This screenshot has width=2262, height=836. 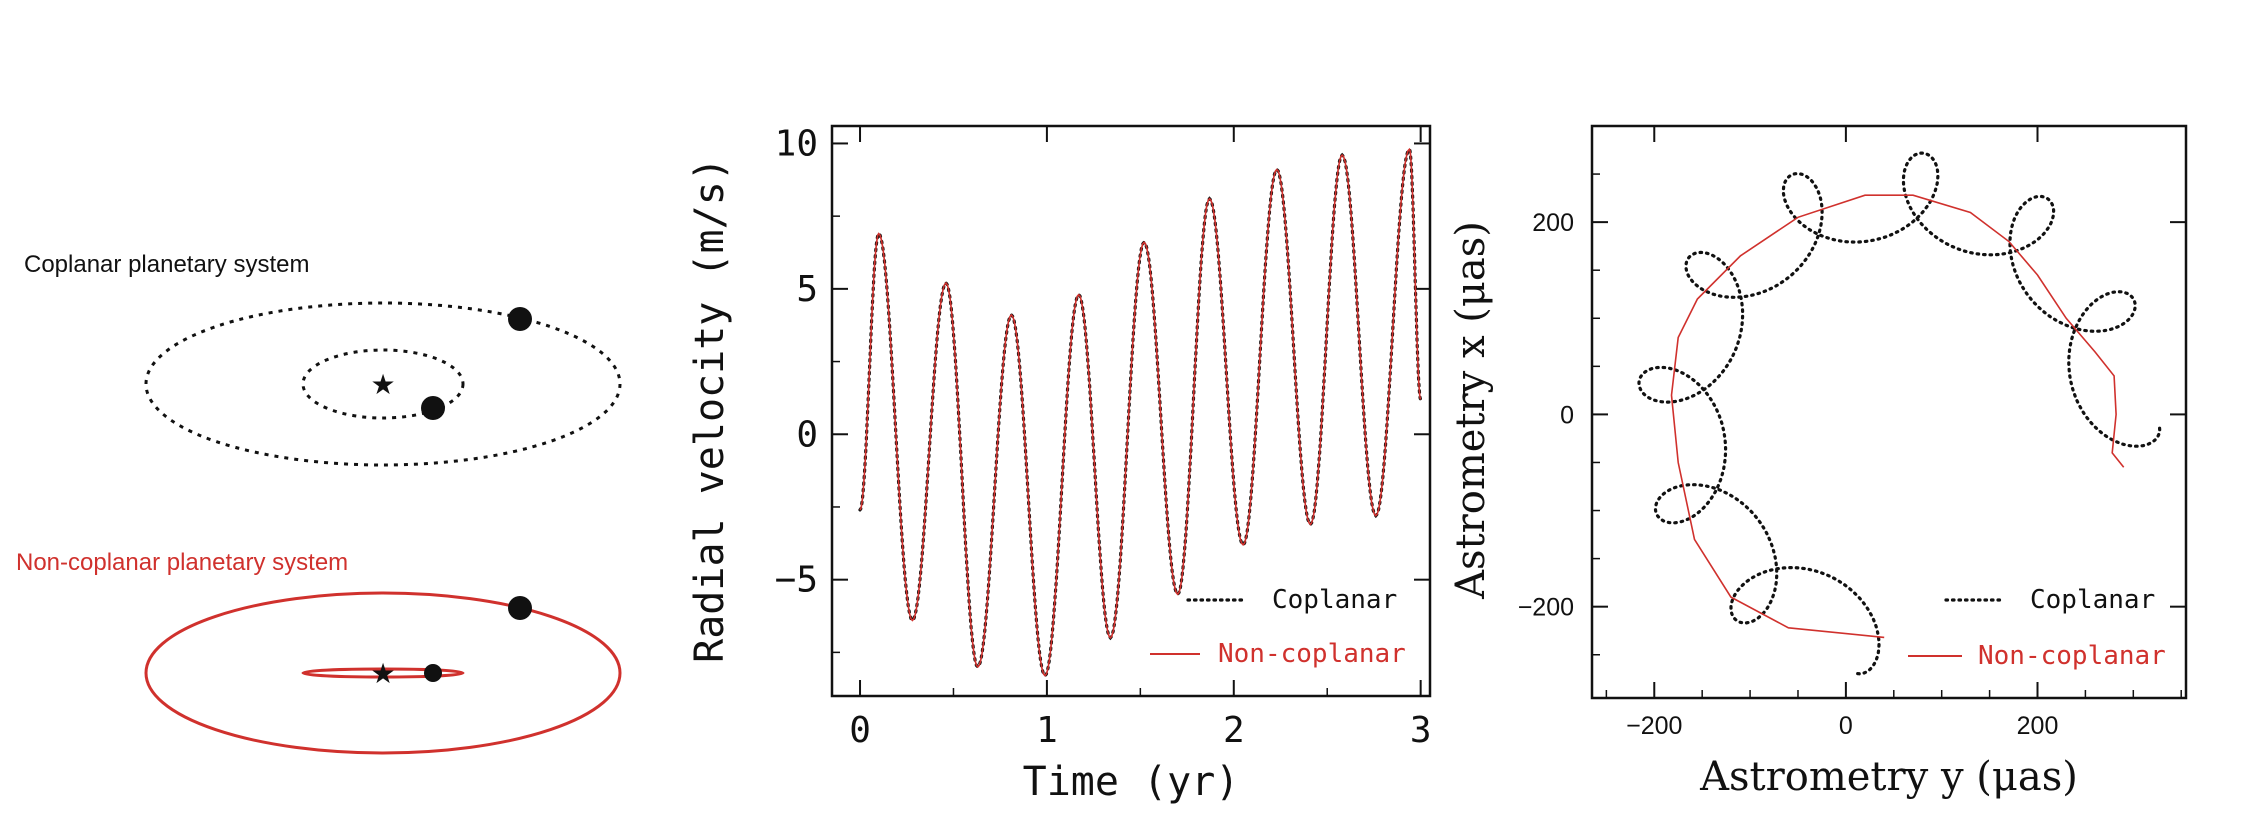 What do you see at coordinates (433, 408) in the screenshot?
I see `coplanar-inner-planet` at bounding box center [433, 408].